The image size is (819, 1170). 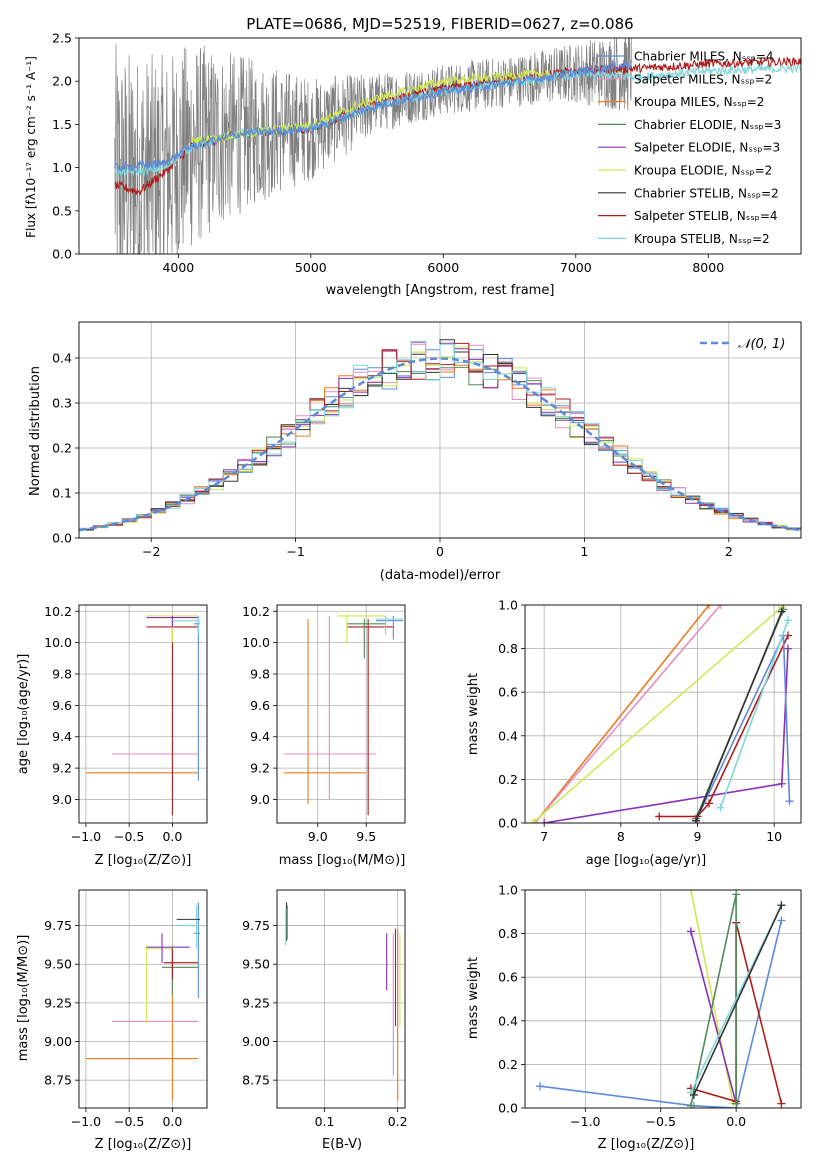 What do you see at coordinates (62, 799) in the screenshot?
I see `age_vs_Z-ytick-label: 9.0` at bounding box center [62, 799].